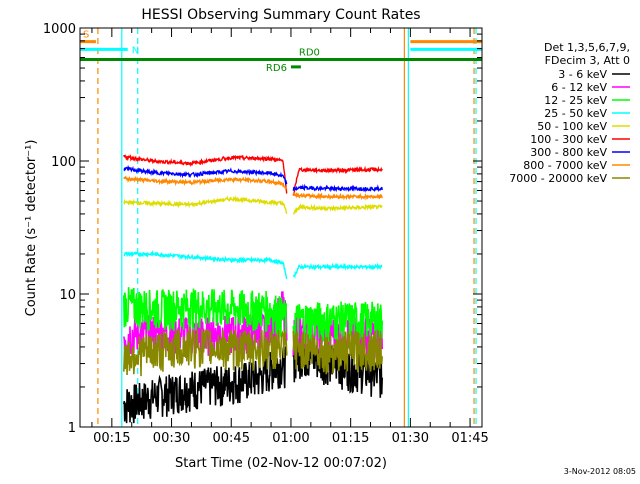 The image size is (640, 484). Describe the element at coordinates (72, 428) in the screenshot. I see `y-tick-label: 1` at that location.